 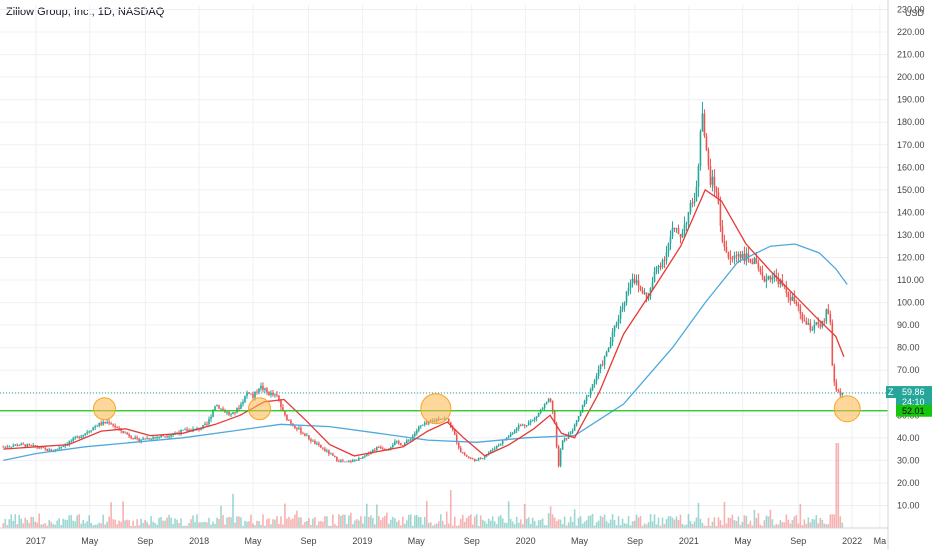 What do you see at coordinates (908, 370) in the screenshot?
I see `y-tick-label: 70.00` at bounding box center [908, 370].